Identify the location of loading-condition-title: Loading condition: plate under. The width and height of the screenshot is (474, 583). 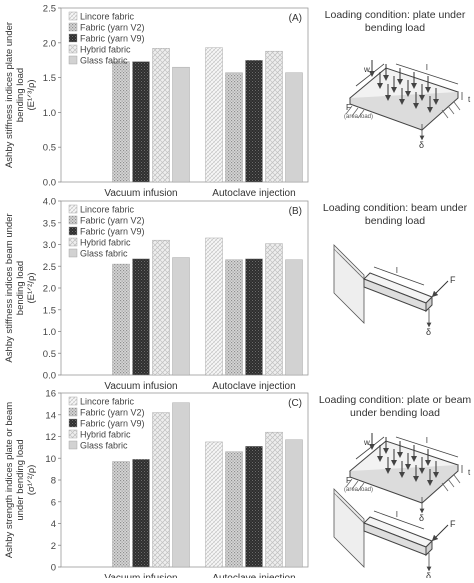
(395, 15).